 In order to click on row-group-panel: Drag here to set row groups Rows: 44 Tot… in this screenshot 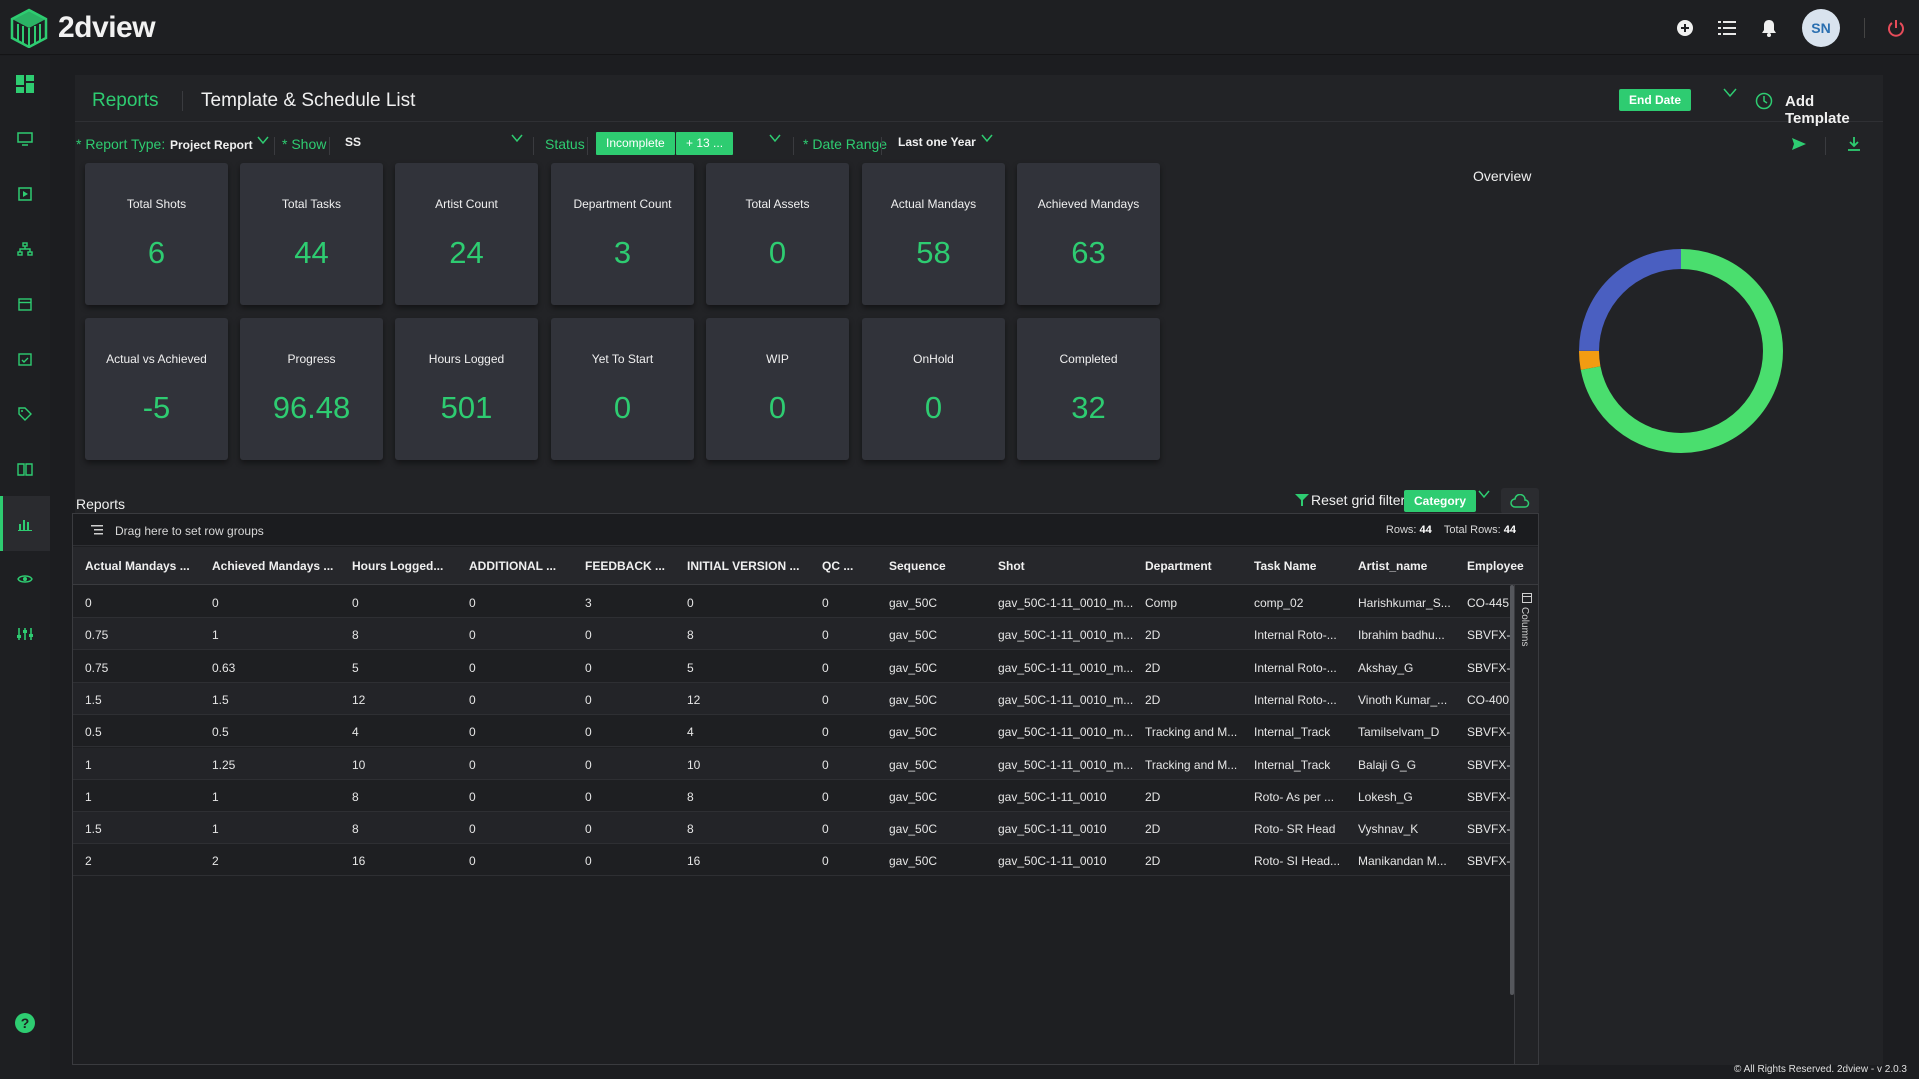, I will do `click(805, 530)`.